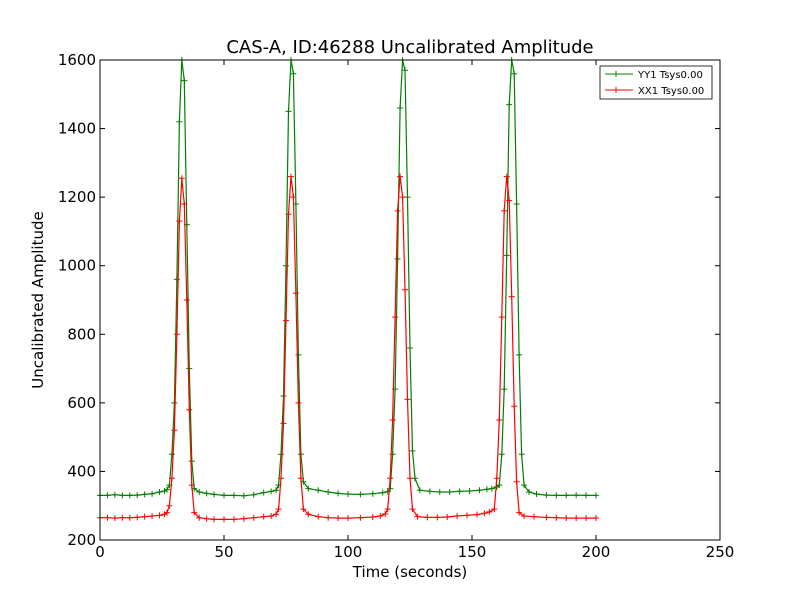 This screenshot has height=600, width=800. I want to click on legend-box, so click(656, 82).